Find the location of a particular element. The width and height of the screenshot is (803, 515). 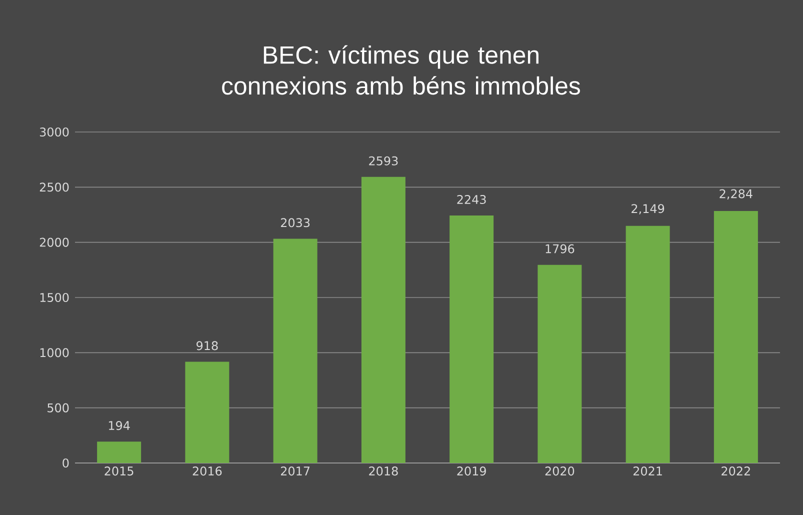

y-tick-label: 2000 is located at coordinates (54, 242).